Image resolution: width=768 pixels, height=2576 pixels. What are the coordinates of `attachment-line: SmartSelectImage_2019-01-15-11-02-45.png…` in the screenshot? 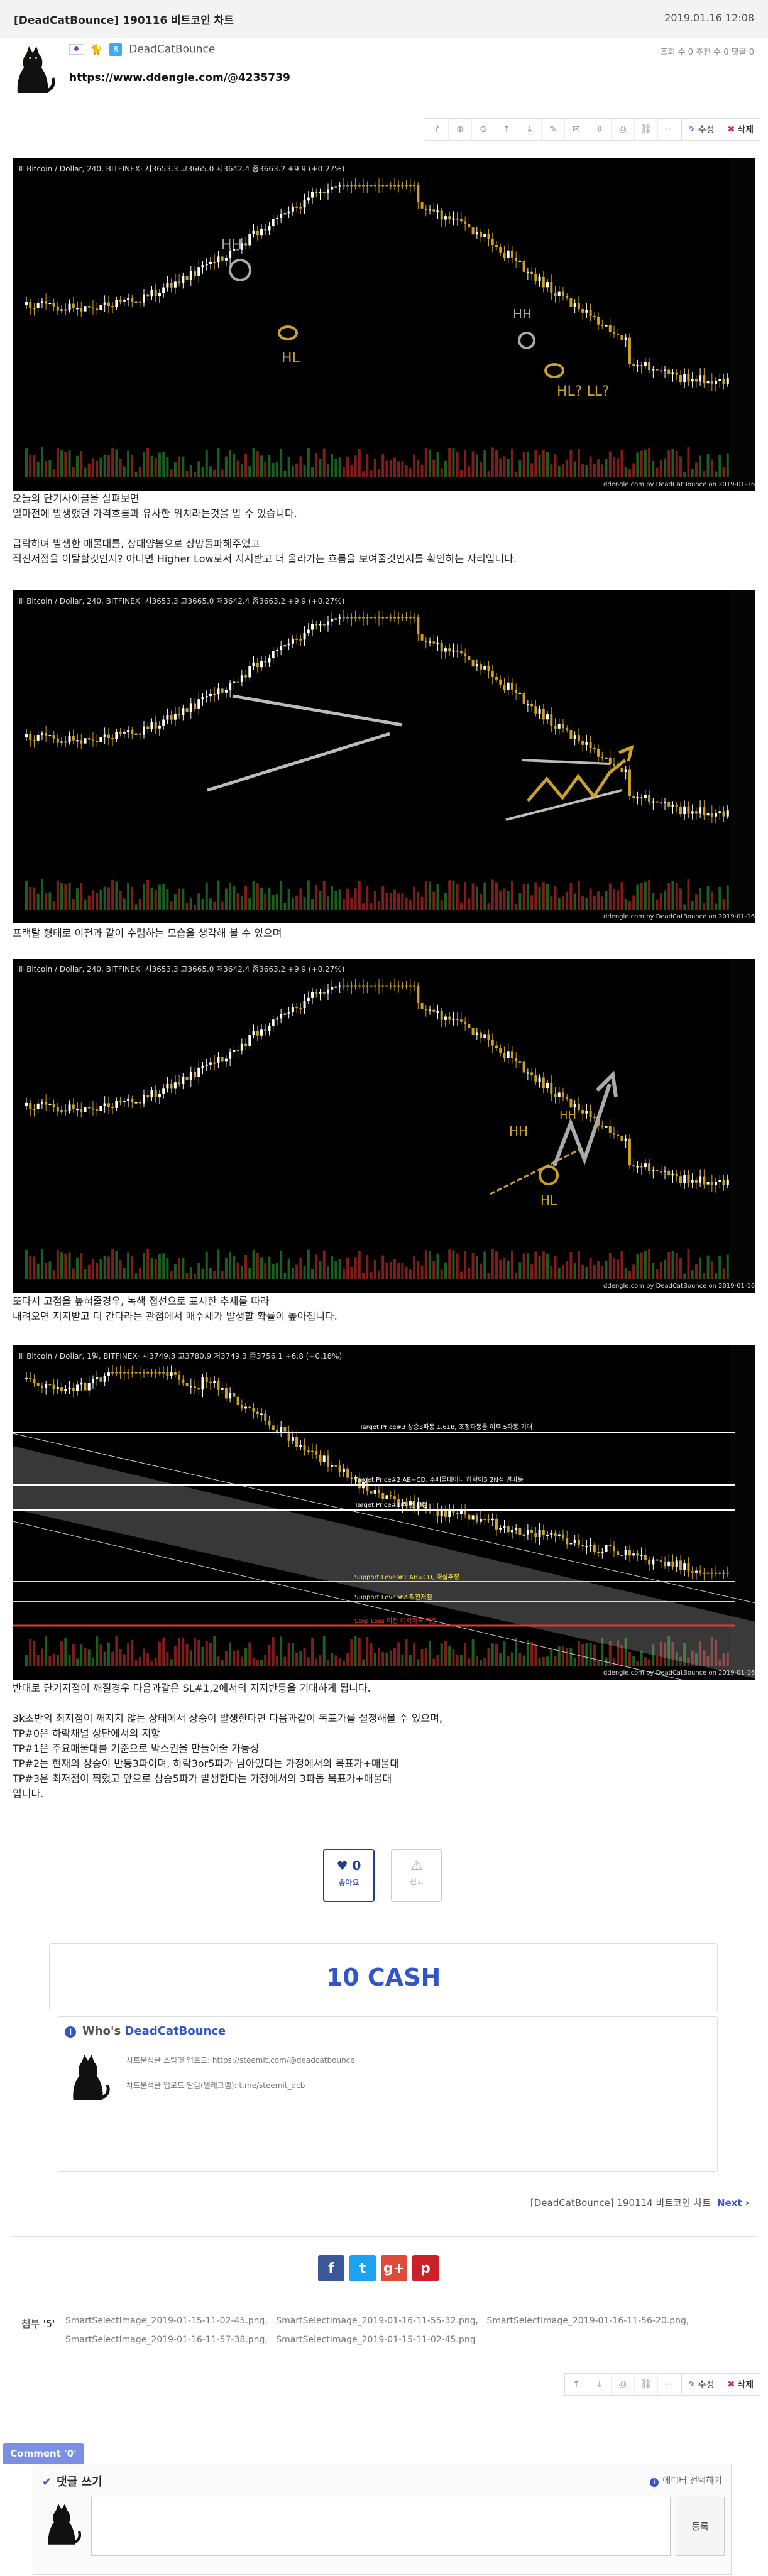 It's located at (377, 2321).